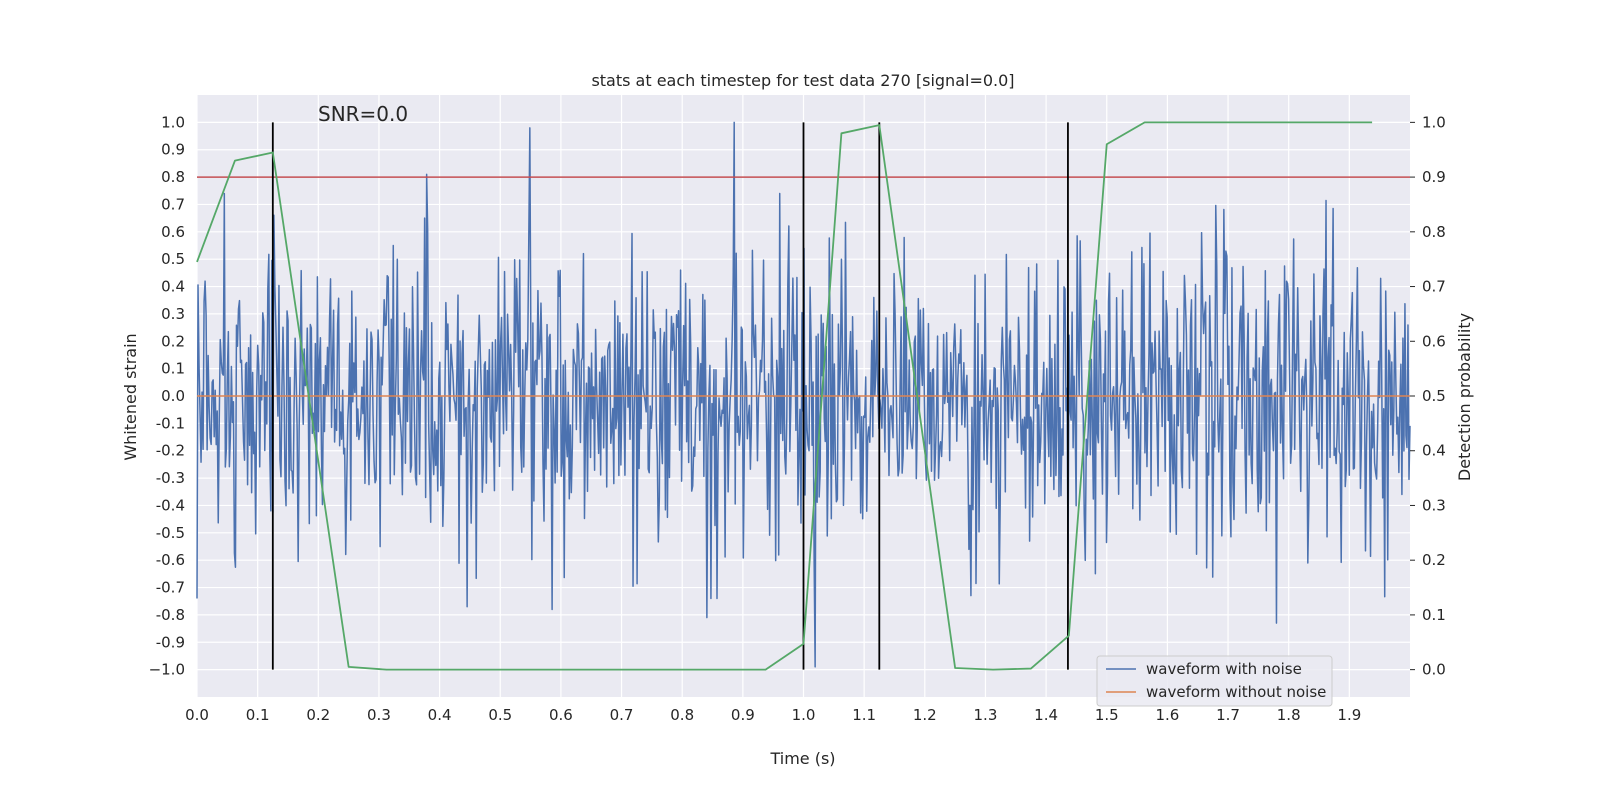 The height and width of the screenshot is (800, 1600). What do you see at coordinates (173, 287) in the screenshot?
I see `y-tick-label: 0.4` at bounding box center [173, 287].